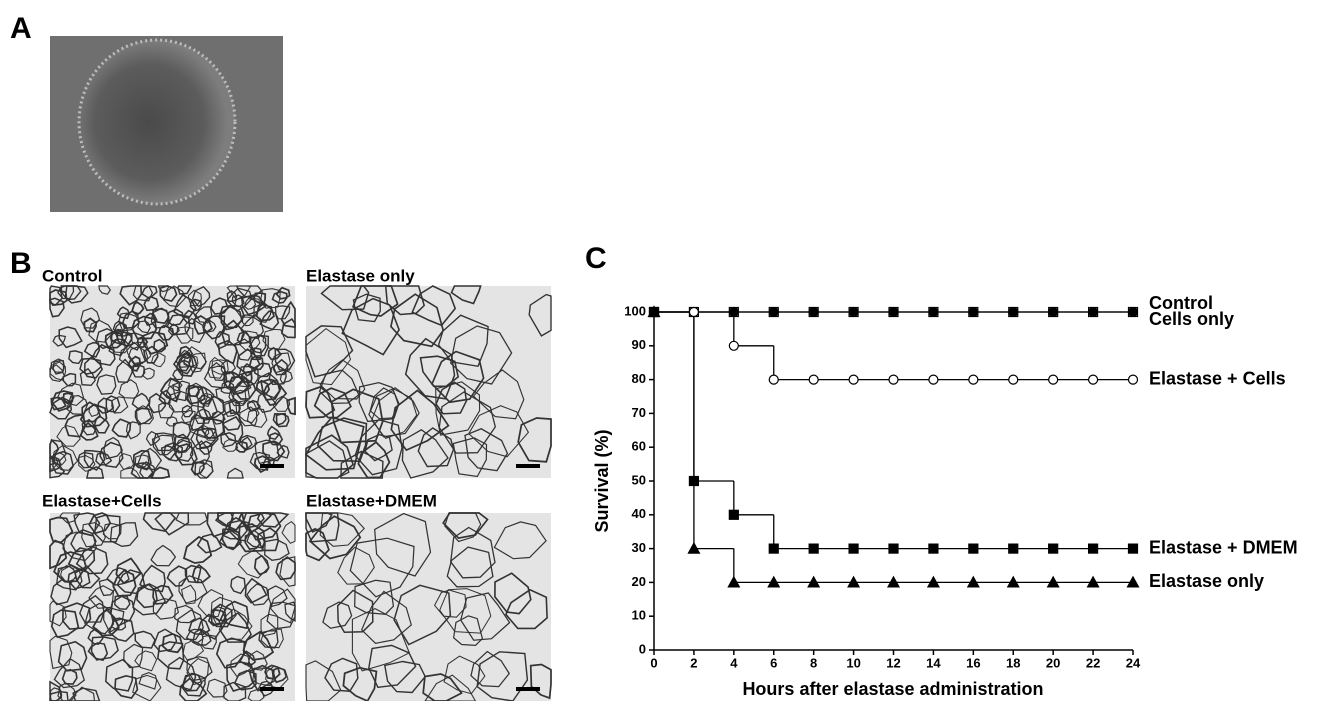 The height and width of the screenshot is (701, 1336). I want to click on x-tick-label: 4, so click(734, 662).